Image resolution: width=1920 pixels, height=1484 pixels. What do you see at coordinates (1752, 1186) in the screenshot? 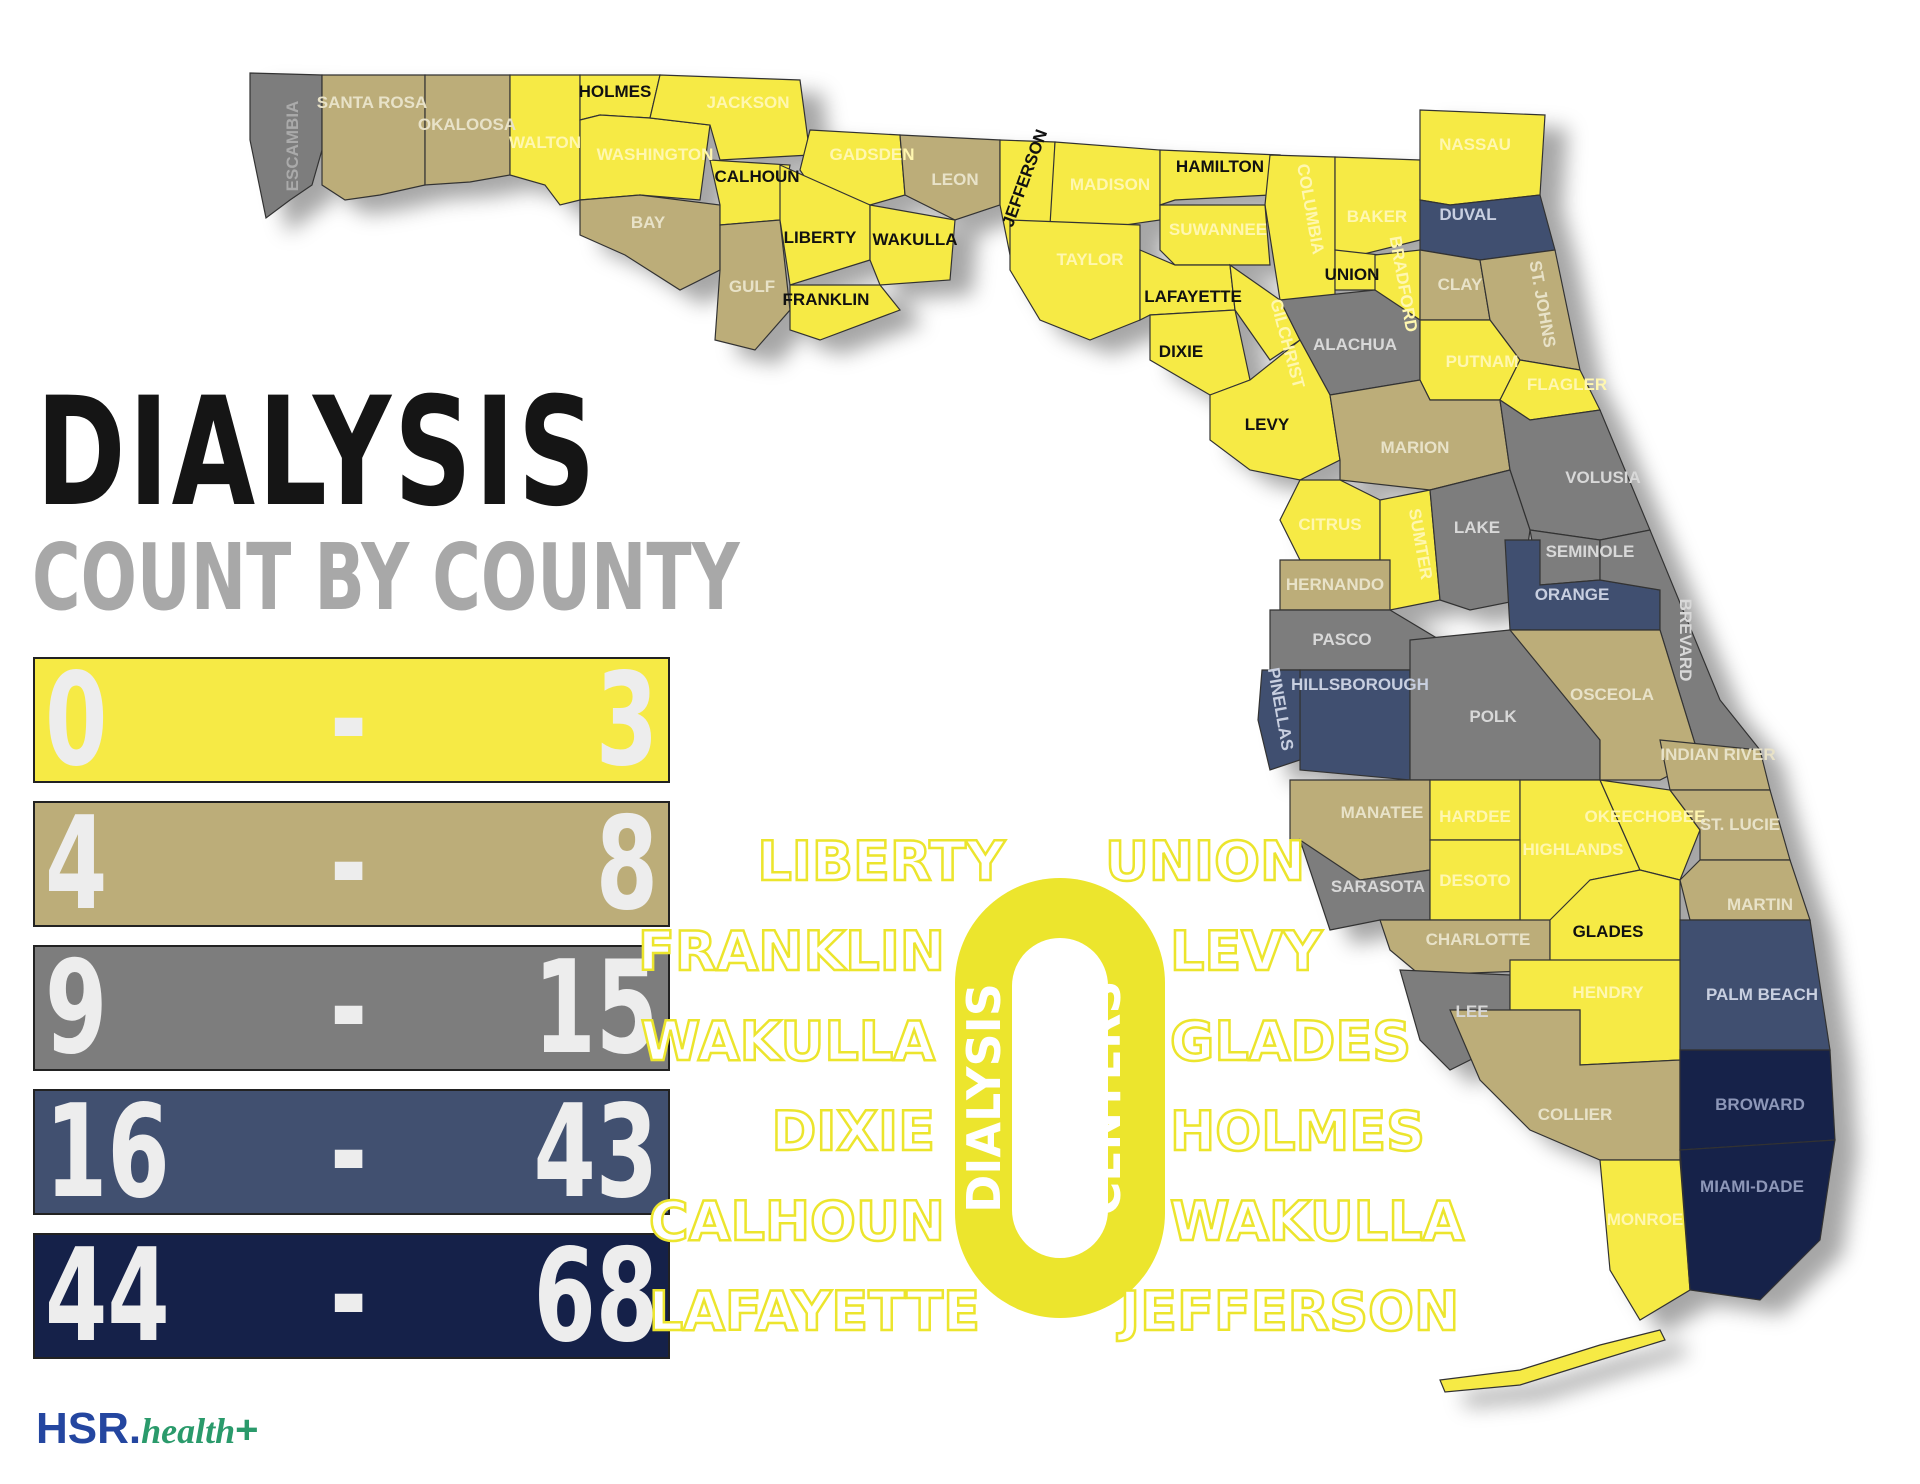
I see `county-label: MIAMI-DADE` at bounding box center [1752, 1186].